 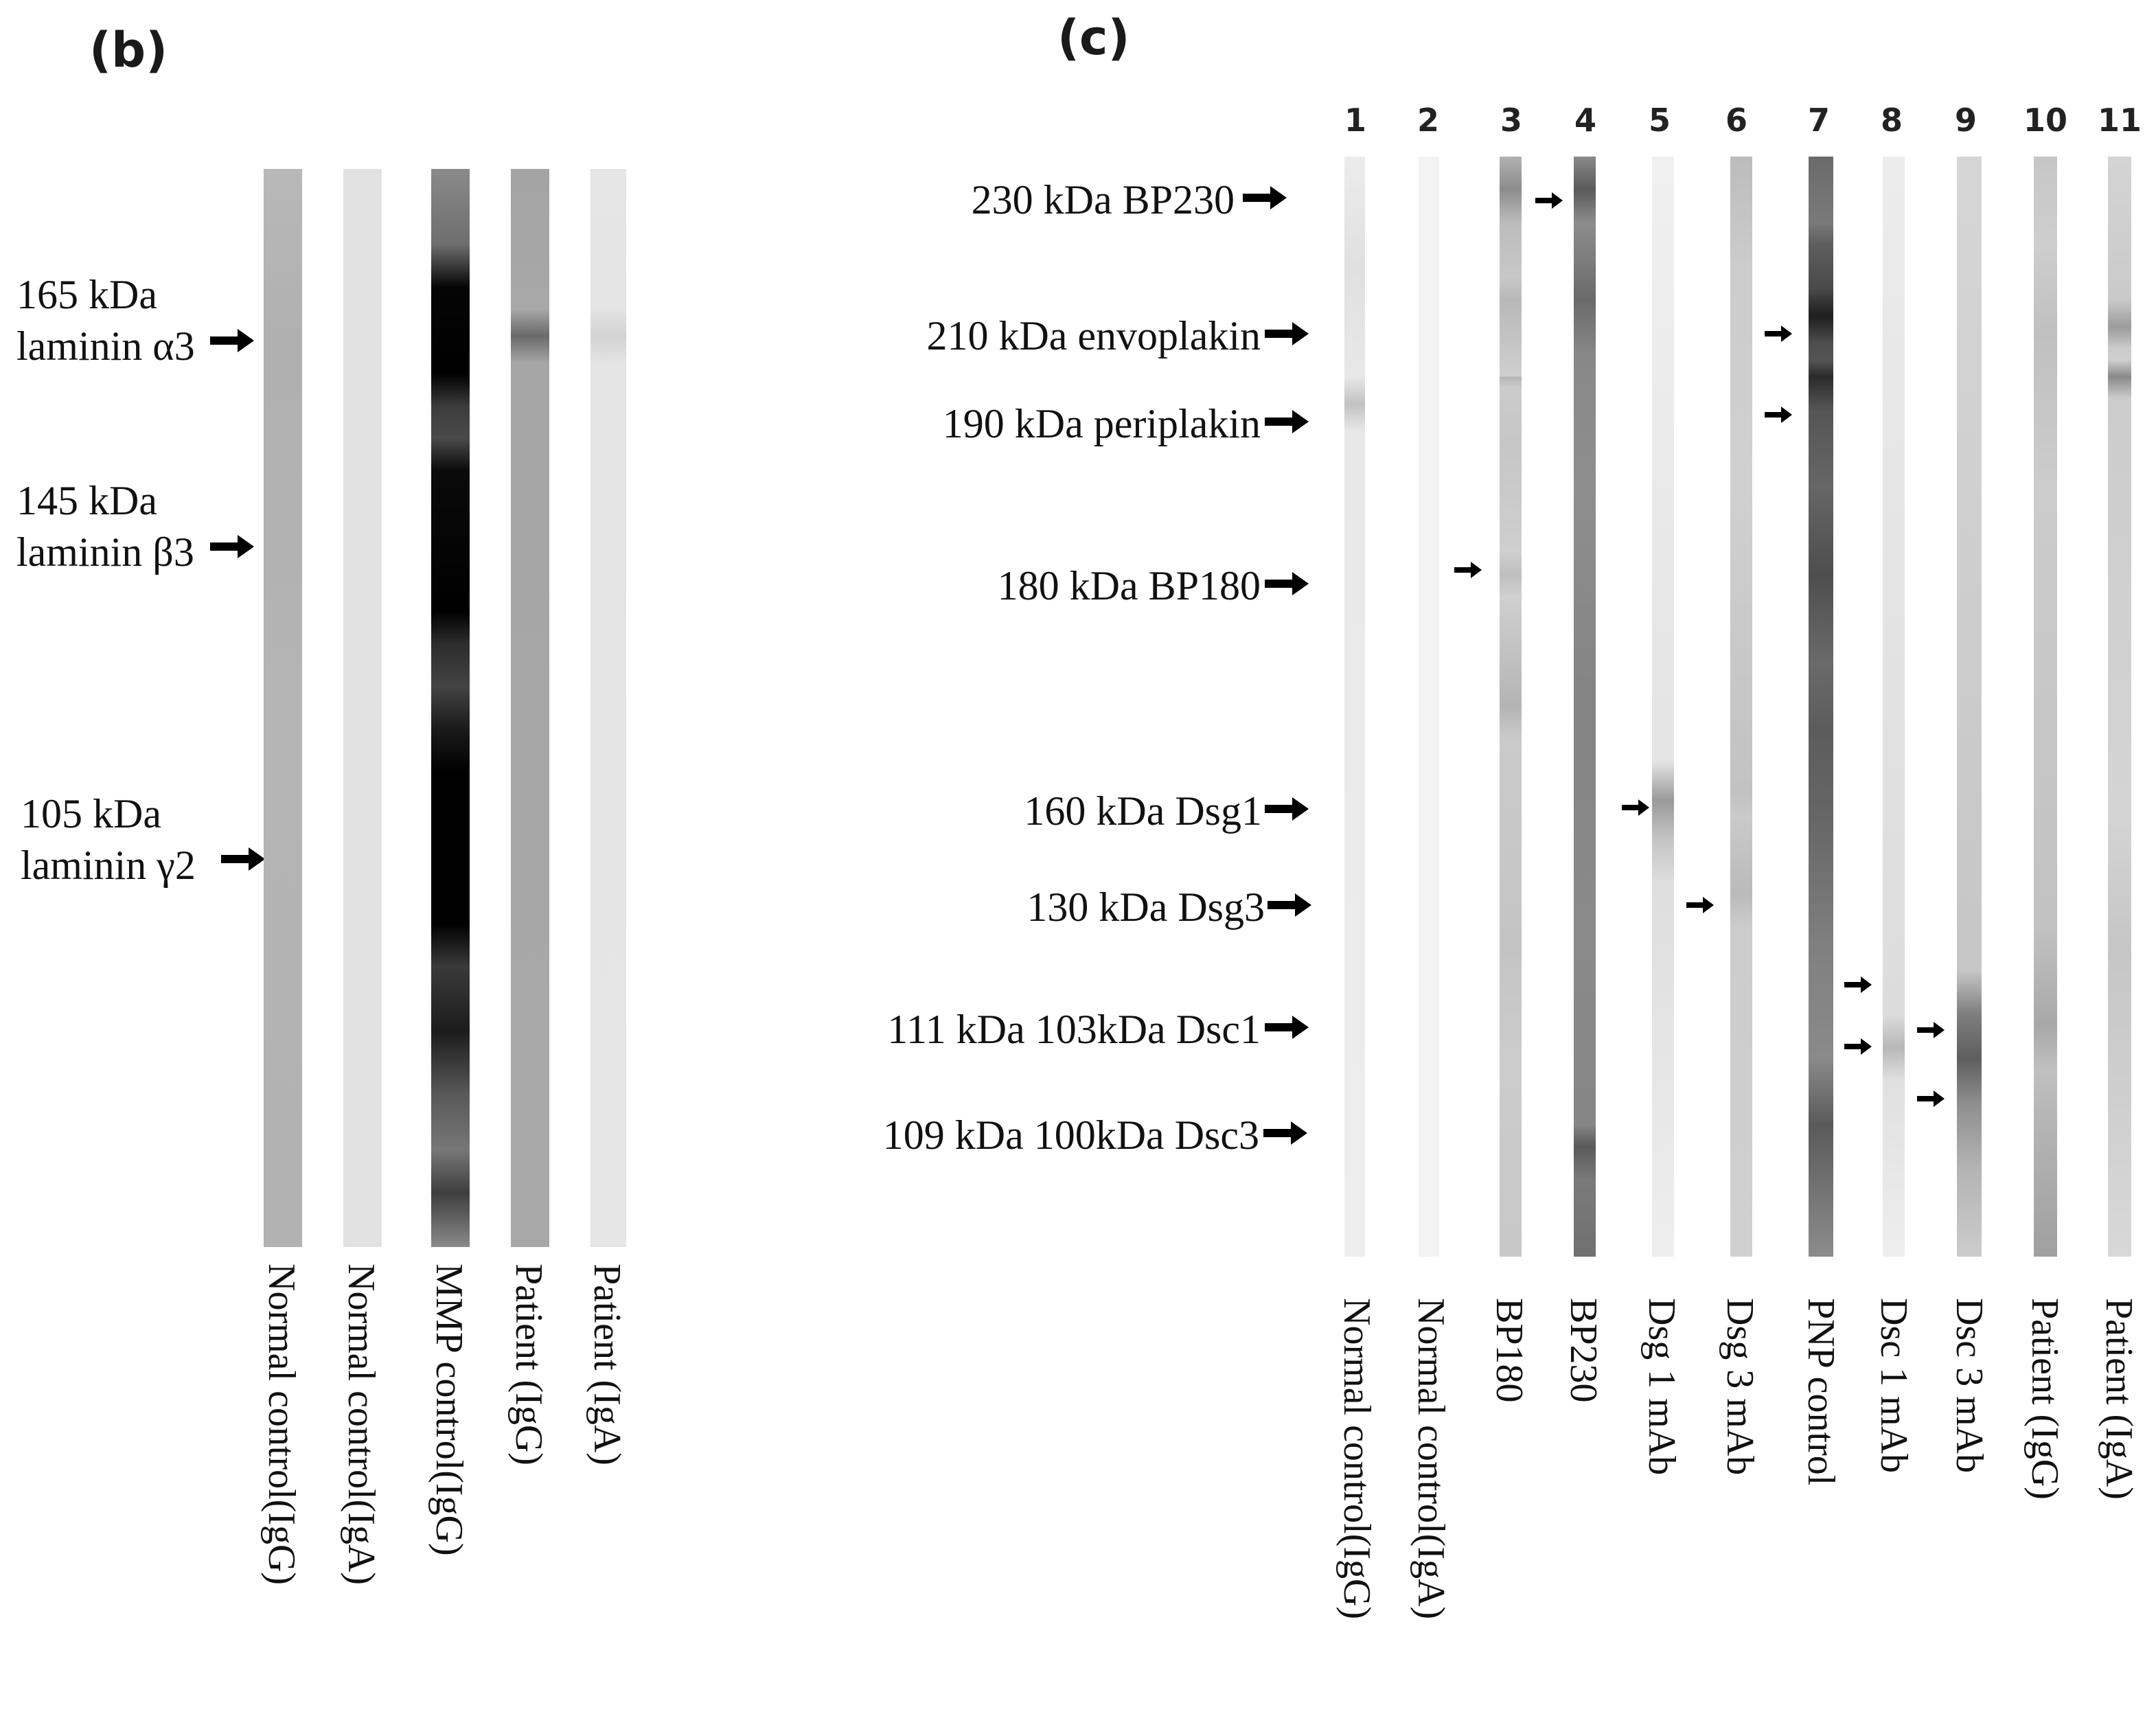 I want to click on marker-c-periplakin: 190 kDa periplakin, so click(x=1101, y=423).